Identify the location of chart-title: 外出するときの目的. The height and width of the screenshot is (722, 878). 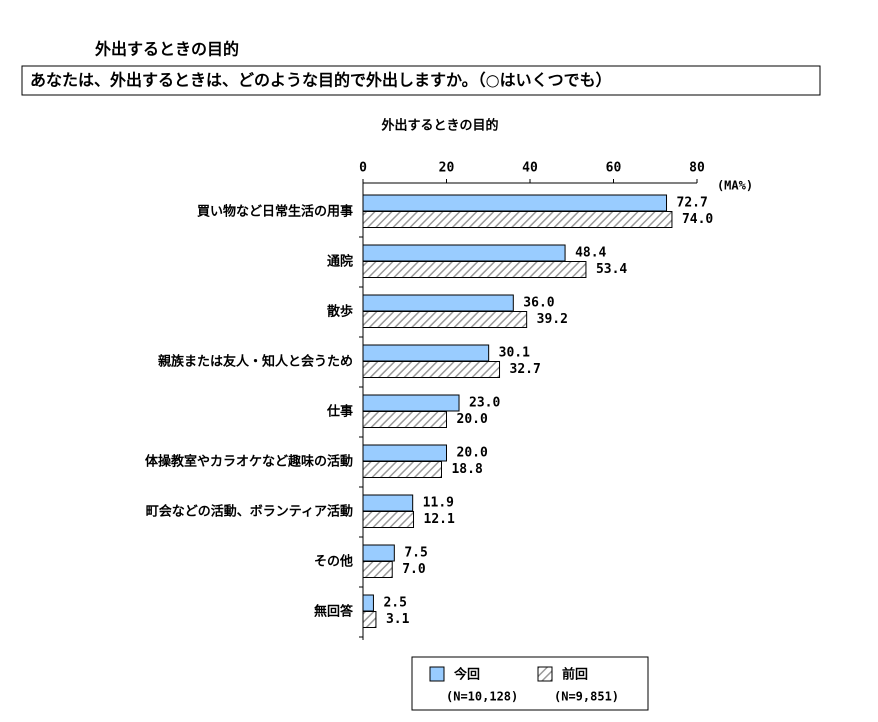
(439, 126).